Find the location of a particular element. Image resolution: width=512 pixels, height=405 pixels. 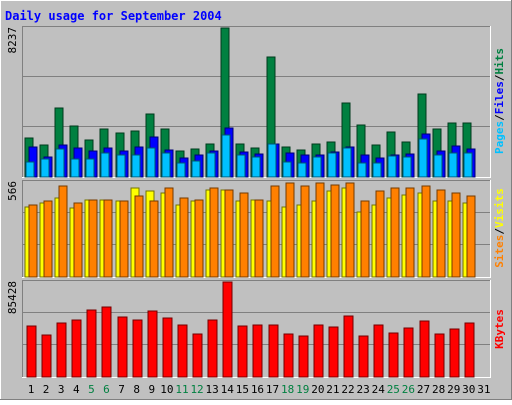

legend-part-3: Files is located at coordinates (499, 97).